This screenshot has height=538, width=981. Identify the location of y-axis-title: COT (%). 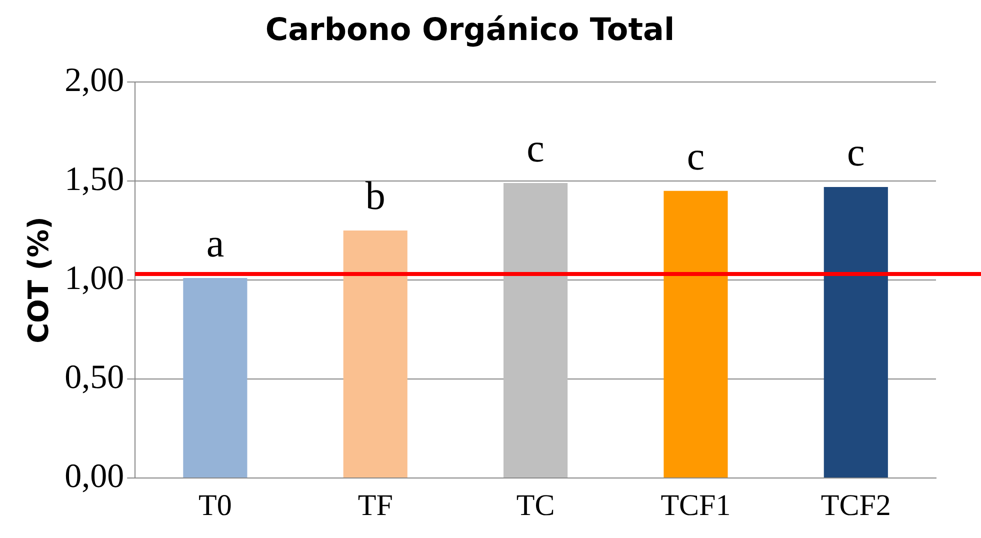
(39, 280).